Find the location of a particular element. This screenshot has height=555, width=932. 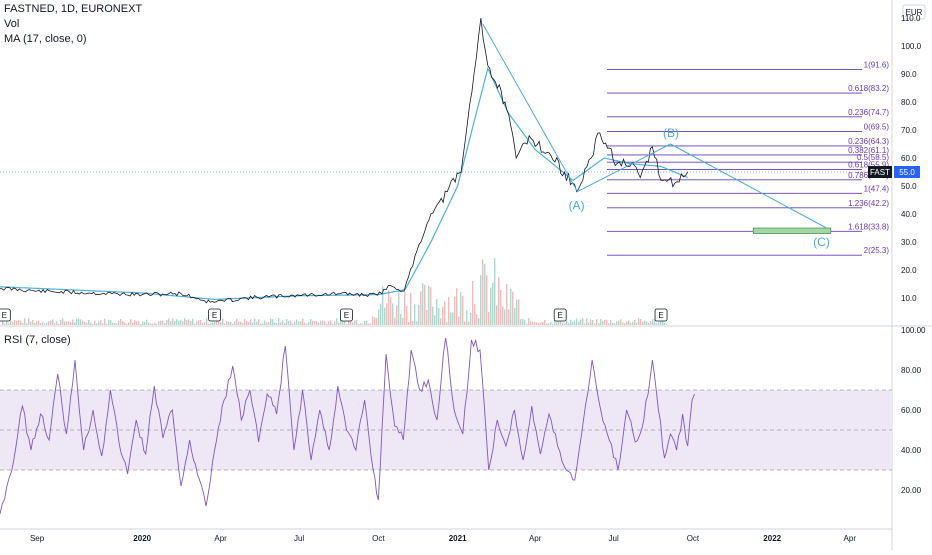

wave-label: (A) is located at coordinates (577, 206).